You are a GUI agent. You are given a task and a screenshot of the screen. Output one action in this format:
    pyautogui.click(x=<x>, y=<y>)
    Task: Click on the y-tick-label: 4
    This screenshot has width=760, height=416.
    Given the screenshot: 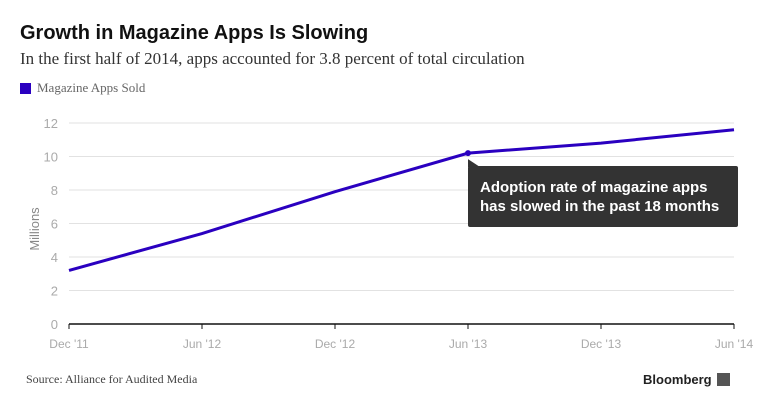 What is the action you would take?
    pyautogui.click(x=54, y=257)
    